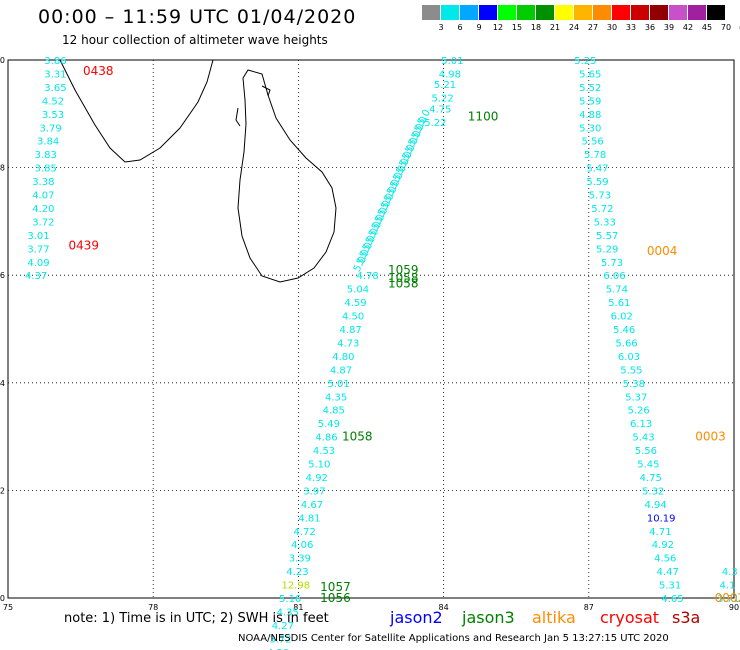  Describe the element at coordinates (309, 518) in the screenshot. I see `wave-height-value: 4.81` at that location.